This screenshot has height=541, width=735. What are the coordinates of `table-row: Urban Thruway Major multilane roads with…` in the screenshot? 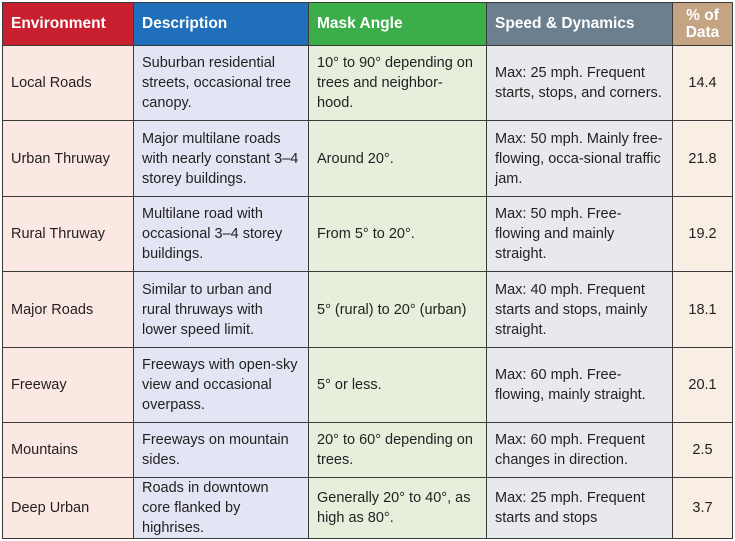 It's located at (367, 158).